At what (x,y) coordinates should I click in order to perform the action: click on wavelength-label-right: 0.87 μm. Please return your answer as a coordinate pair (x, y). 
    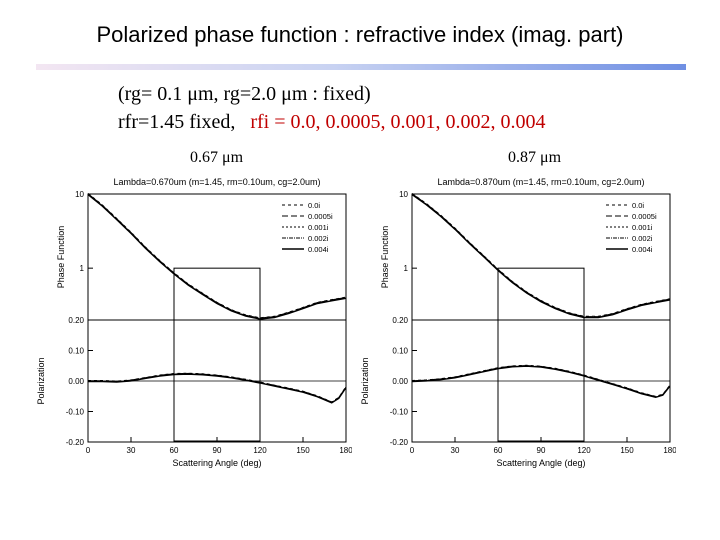
    Looking at the image, I should click on (535, 157).